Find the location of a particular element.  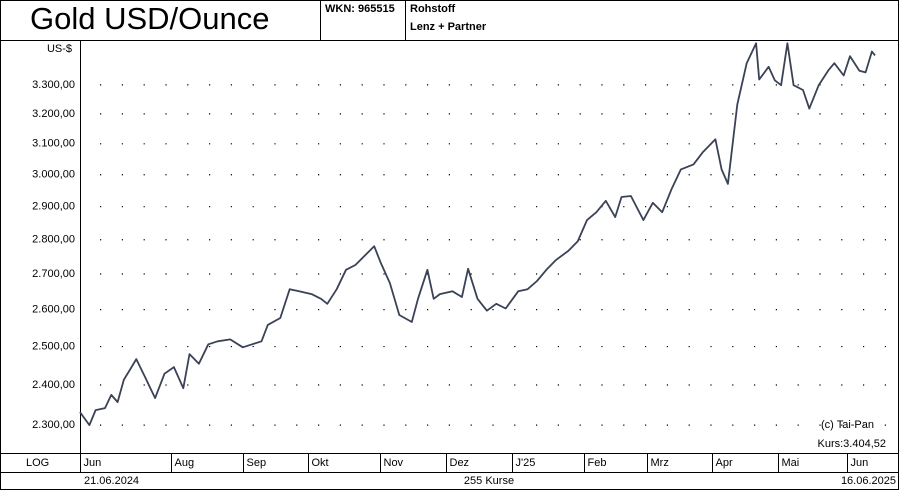

y-tick-label: 2.900,00 is located at coordinates (53, 207).